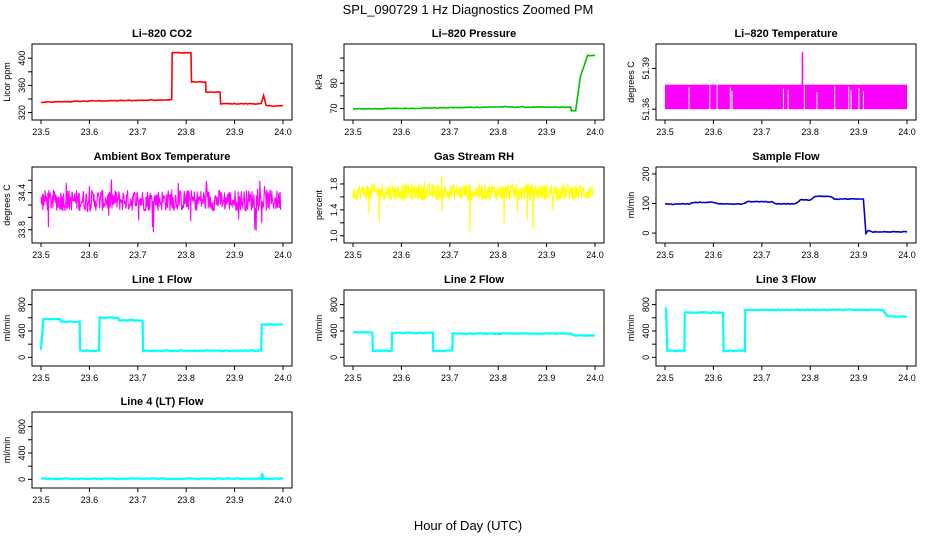 The height and width of the screenshot is (540, 936). I want to click on panel-title: Line 4 (LT) Flow, so click(162, 402).